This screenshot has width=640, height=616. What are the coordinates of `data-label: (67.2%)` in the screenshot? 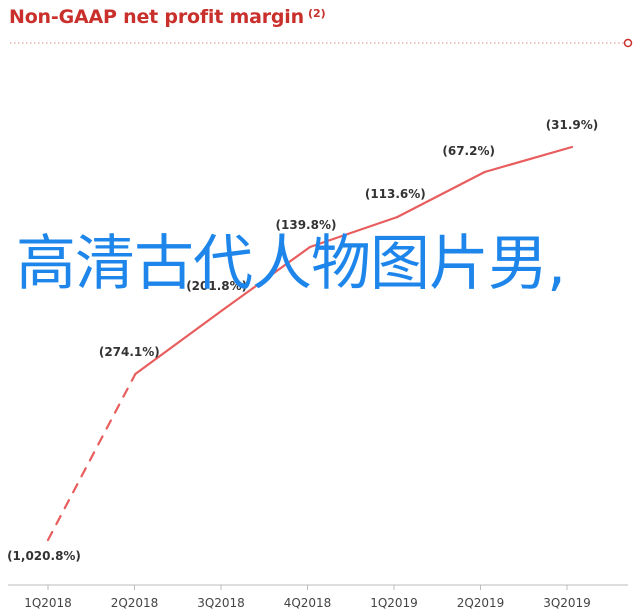 It's located at (468, 151).